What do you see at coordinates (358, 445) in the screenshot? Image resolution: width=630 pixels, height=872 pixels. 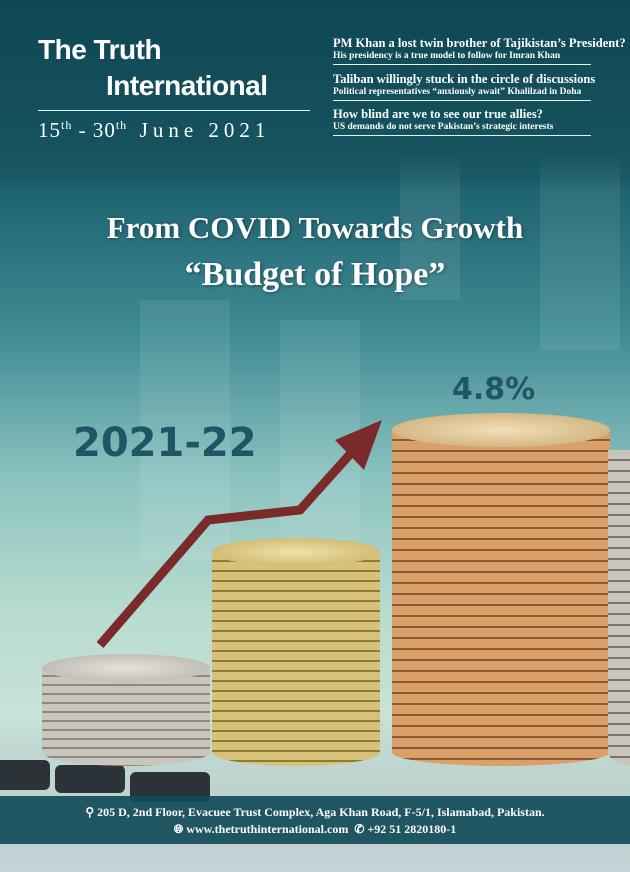 I see `arrow-head-icon` at bounding box center [358, 445].